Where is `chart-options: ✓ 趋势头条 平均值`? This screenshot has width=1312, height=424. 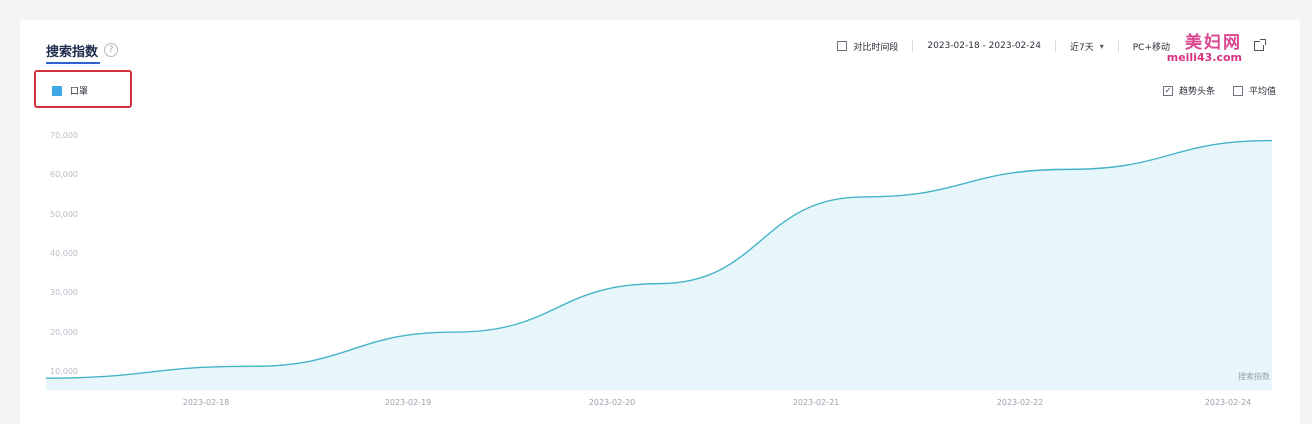 chart-options: ✓ 趋势头条 平均值 is located at coordinates (1219, 90).